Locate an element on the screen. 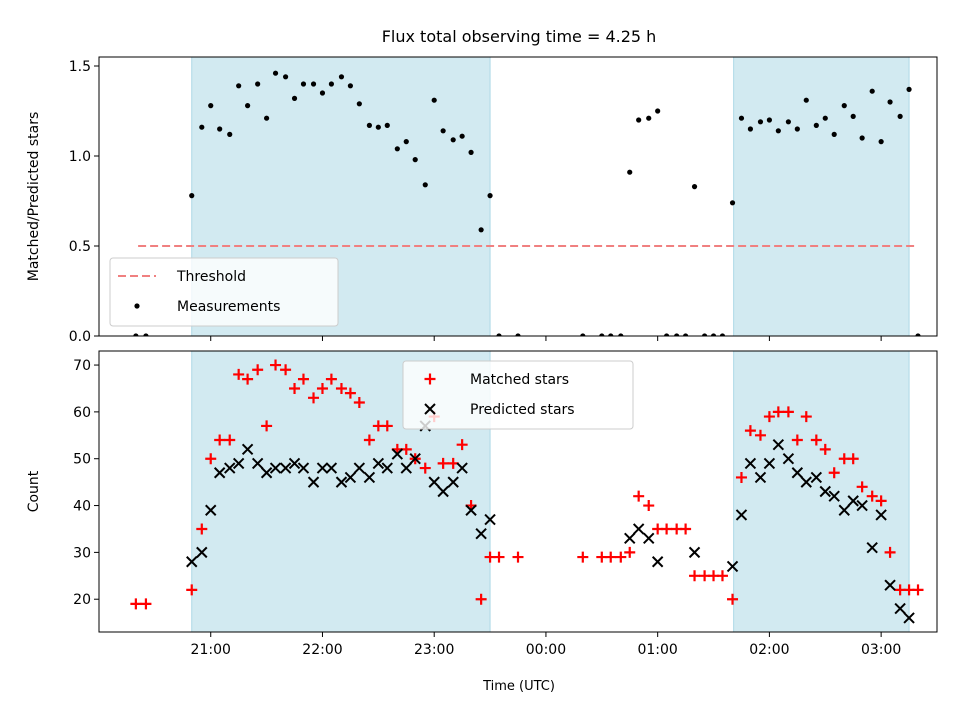 Image resolution: width=960 pixels, height=720 pixels. y-tick-label: 0.0 is located at coordinates (80, 337).